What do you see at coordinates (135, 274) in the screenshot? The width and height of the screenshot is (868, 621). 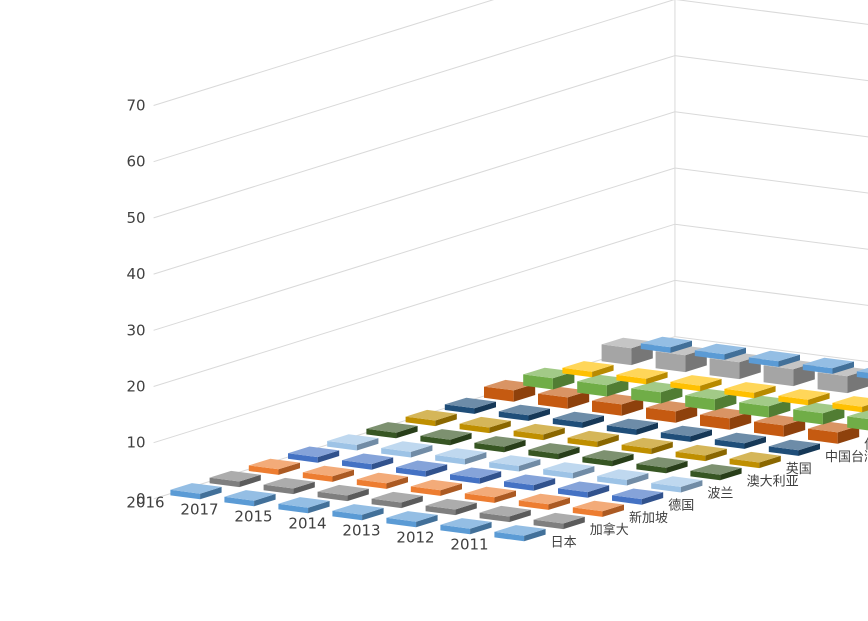 I see `y-tick-label: 40` at bounding box center [135, 274].